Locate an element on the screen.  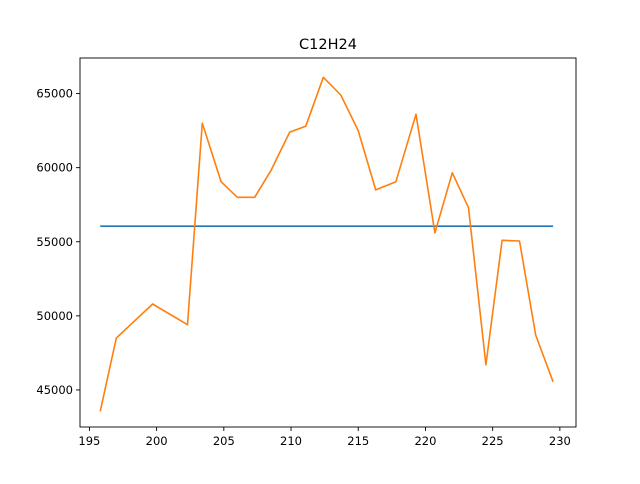
y-tick-label: 65000 is located at coordinates (54, 94).